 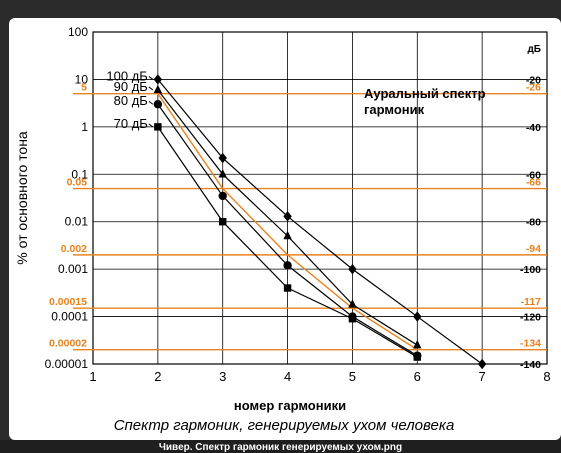 What do you see at coordinates (92, 376) in the screenshot?
I see `x-tick-label: 1` at bounding box center [92, 376].